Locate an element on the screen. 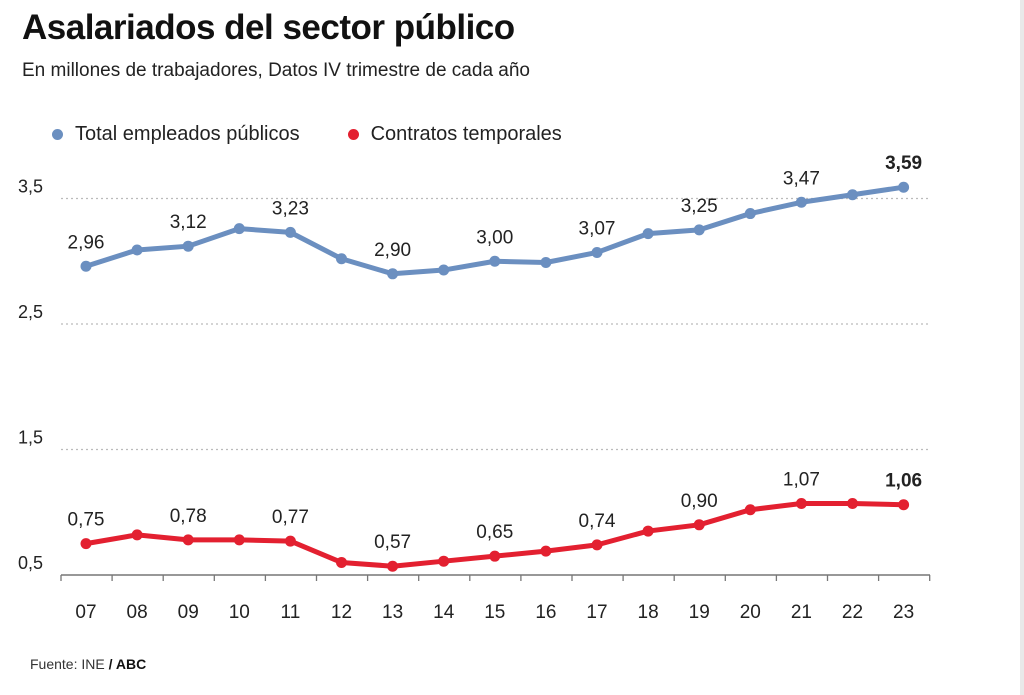  x-tick-label: 09 is located at coordinates (188, 612).